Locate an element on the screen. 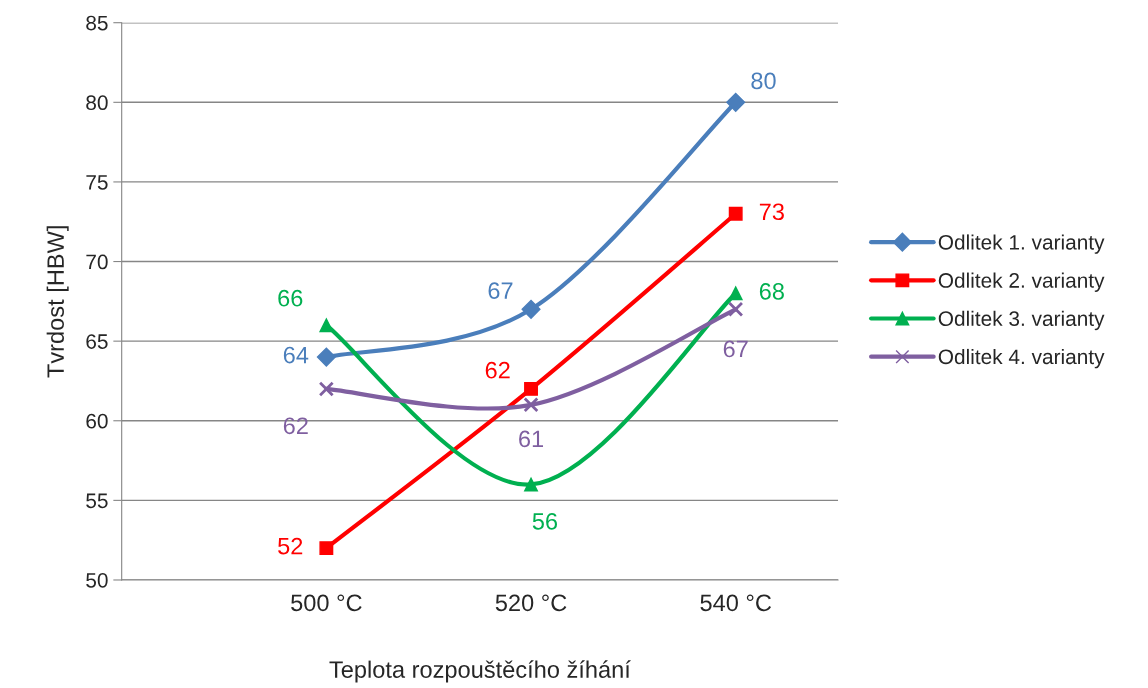  x-tick-label: 520 °C is located at coordinates (531, 603).